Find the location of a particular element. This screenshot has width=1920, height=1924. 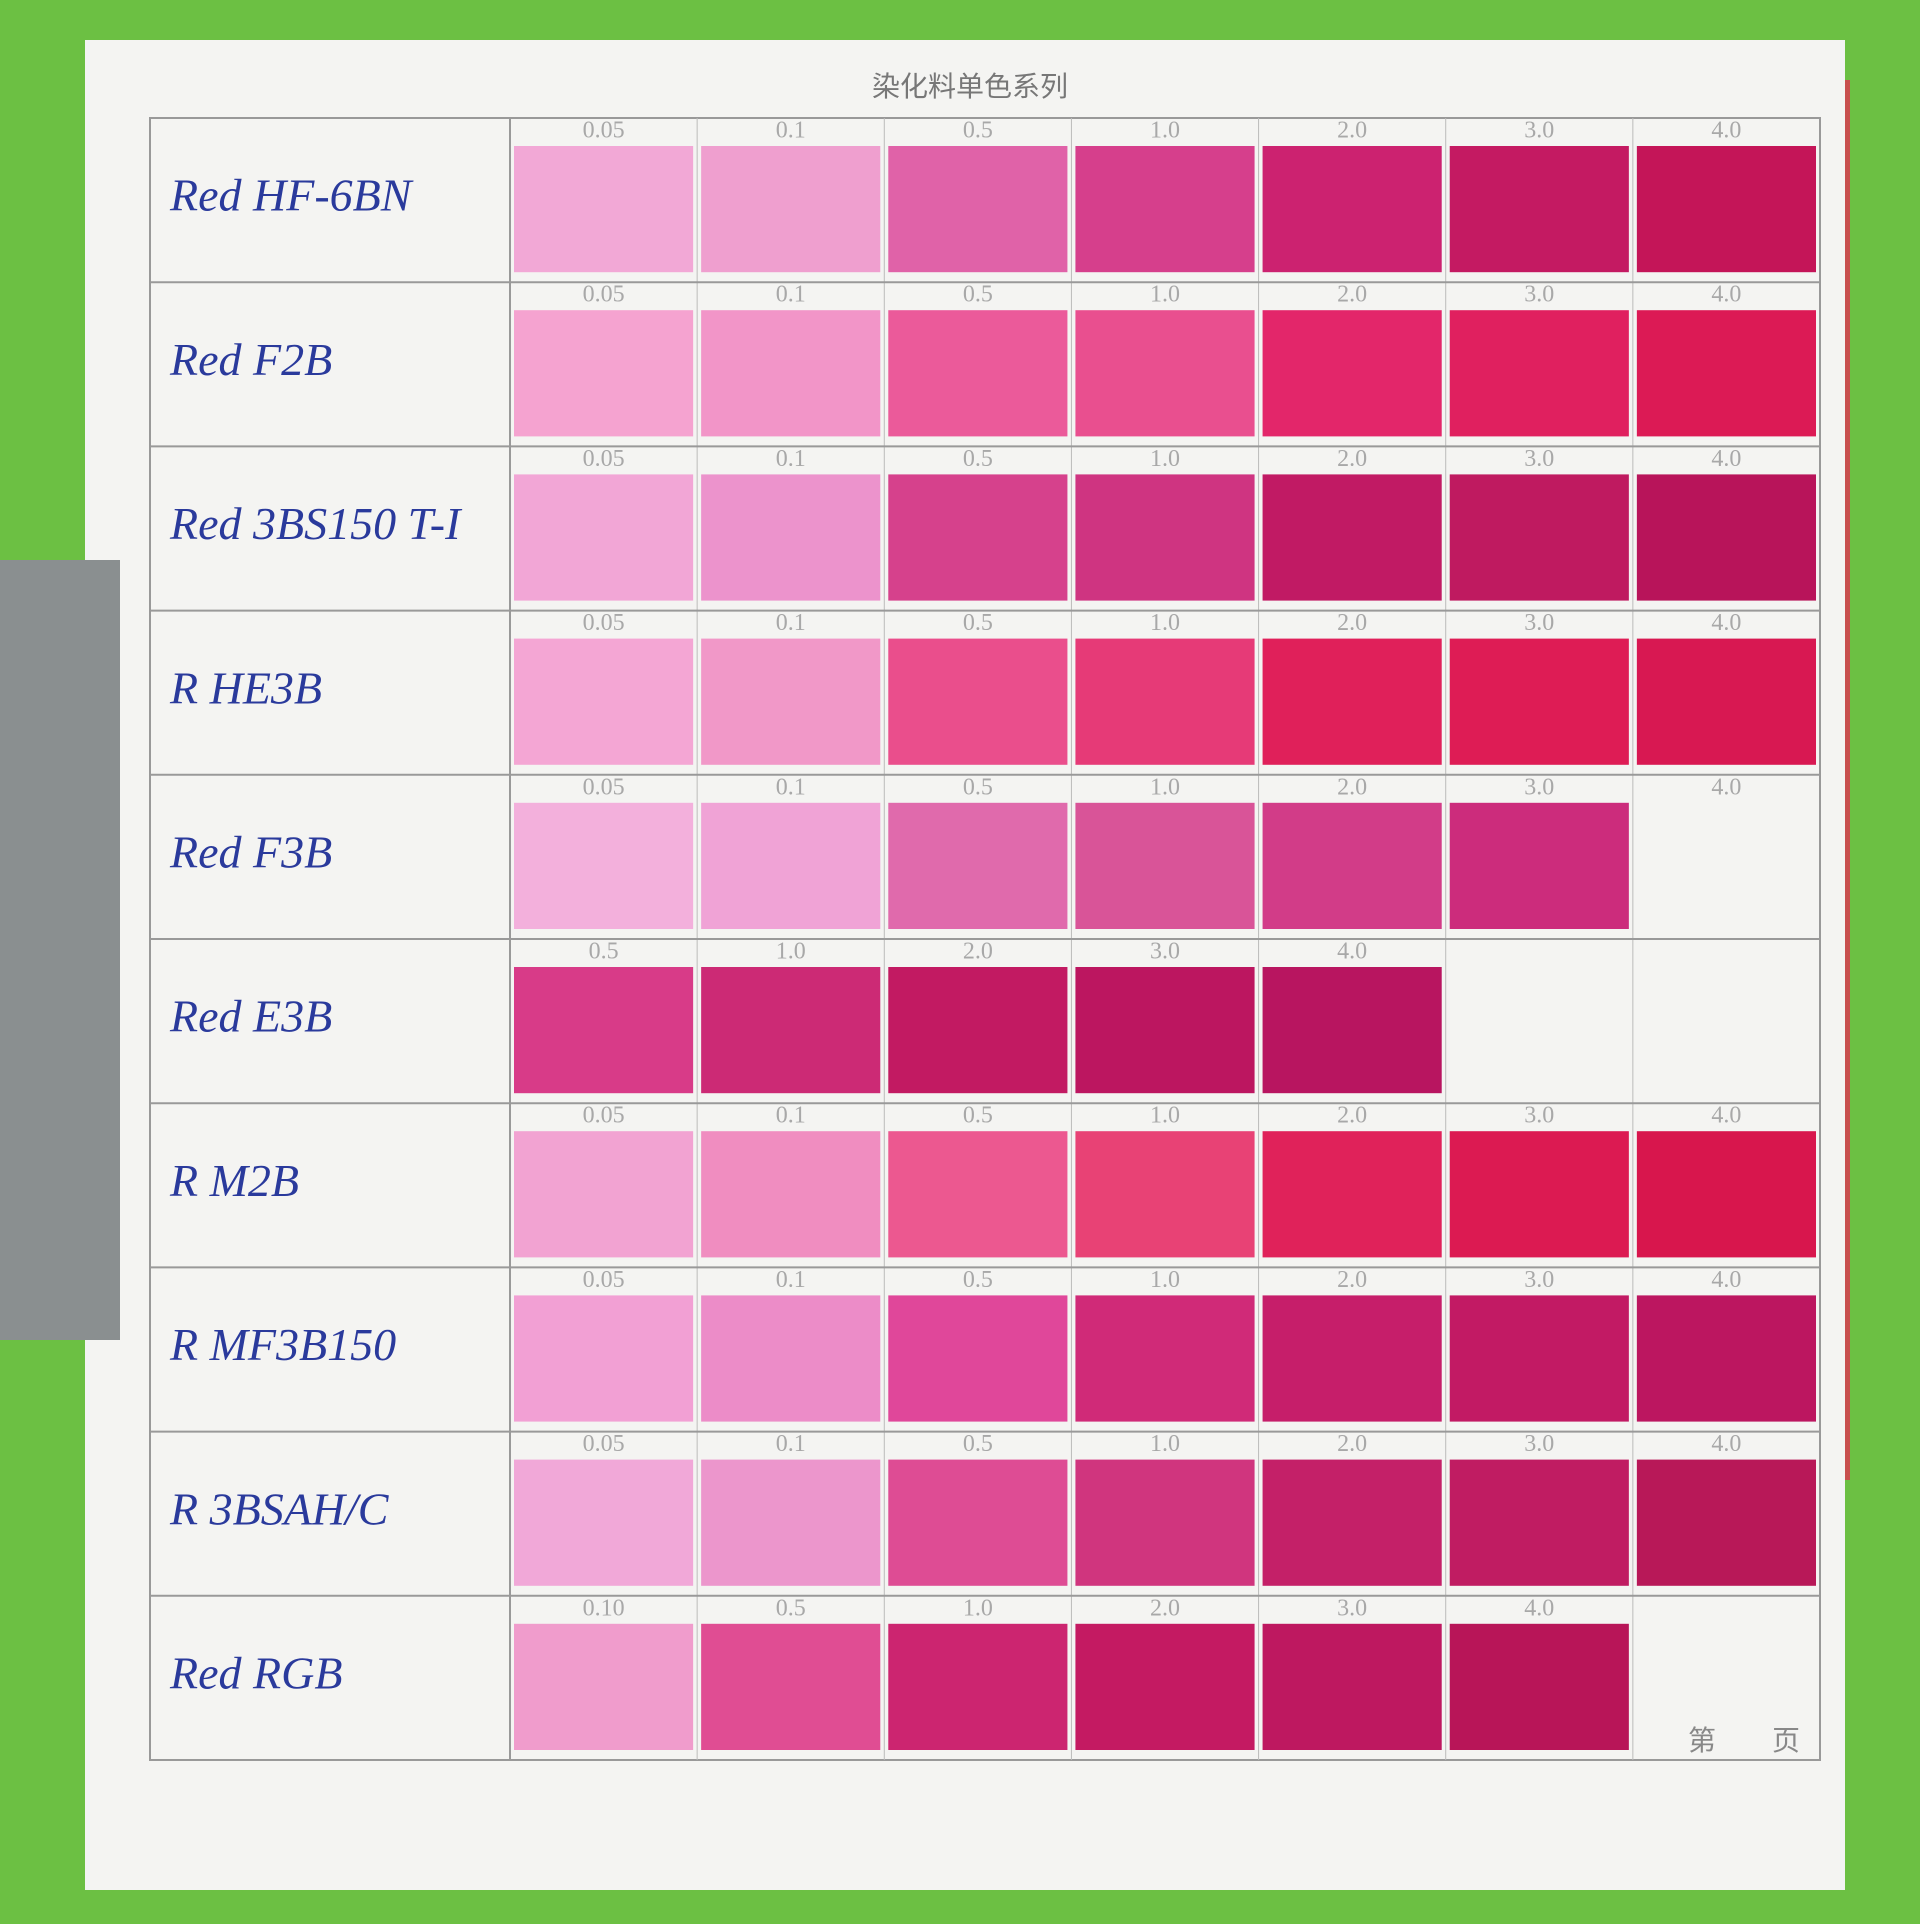

row-label: Red F2B is located at coordinates (250, 359).